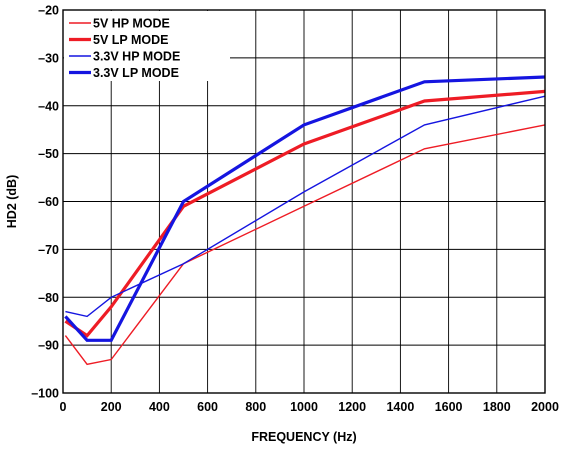 The width and height of the screenshot is (564, 450). I want to click on y-tick-label: –90, so click(48, 346).